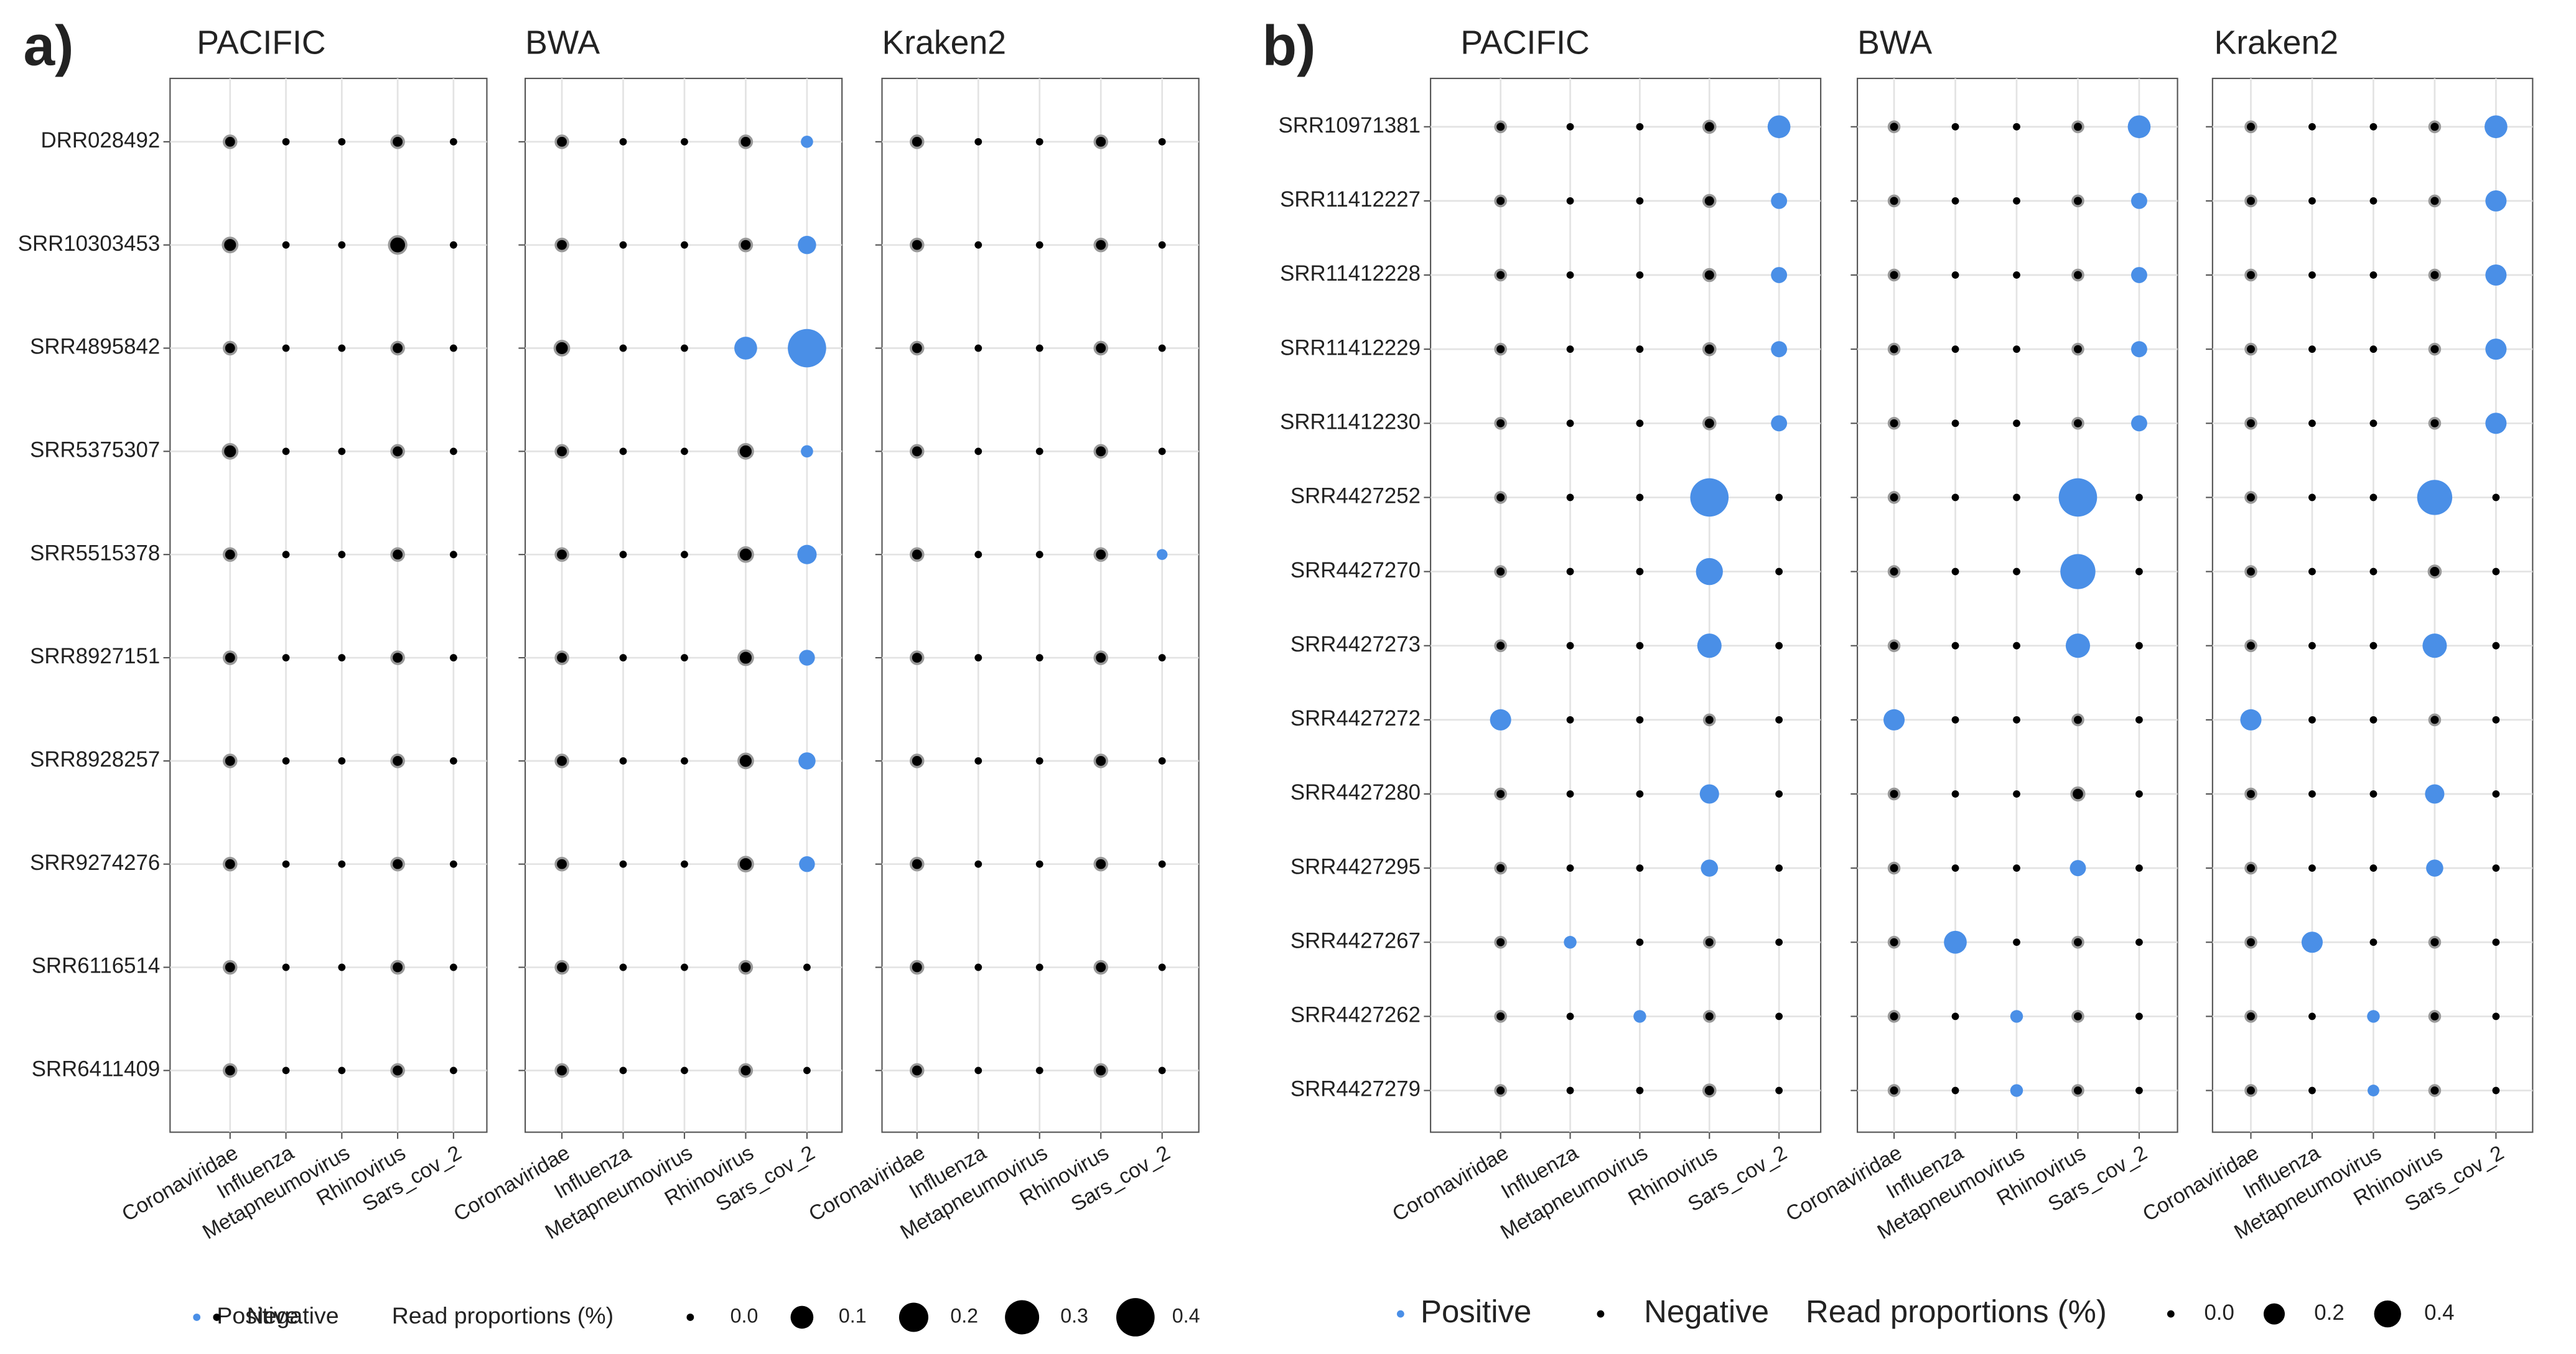  What do you see at coordinates (95, 863) in the screenshot?
I see `y-tick-label: SRR9274276` at bounding box center [95, 863].